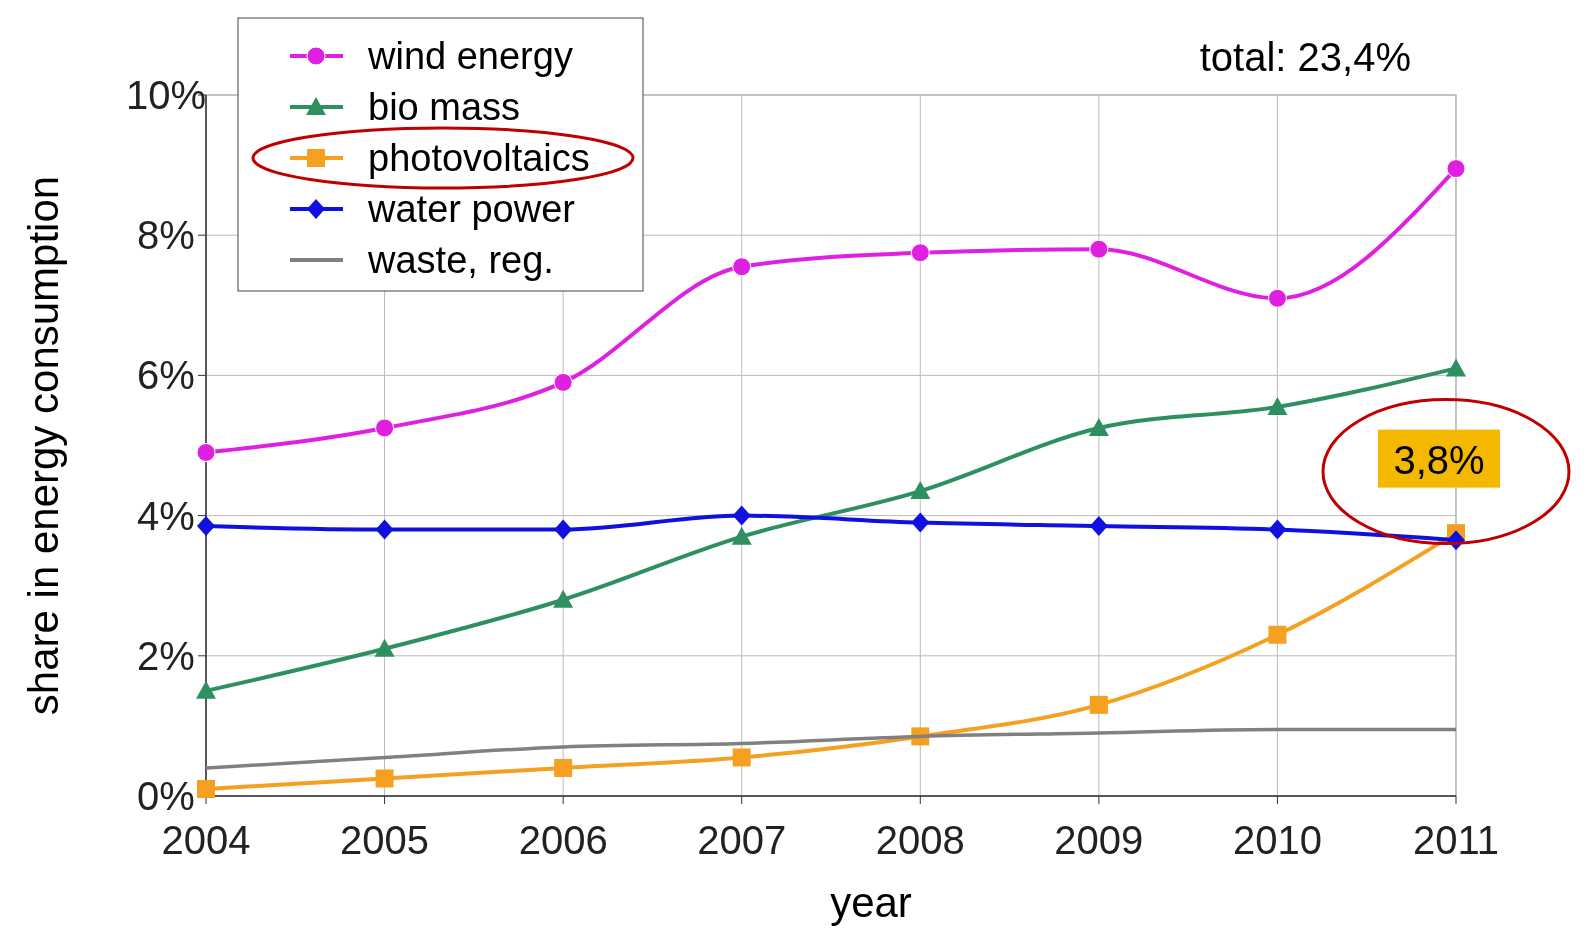 This screenshot has width=1591, height=933. I want to click on y-tick-label: 6%, so click(166, 375).